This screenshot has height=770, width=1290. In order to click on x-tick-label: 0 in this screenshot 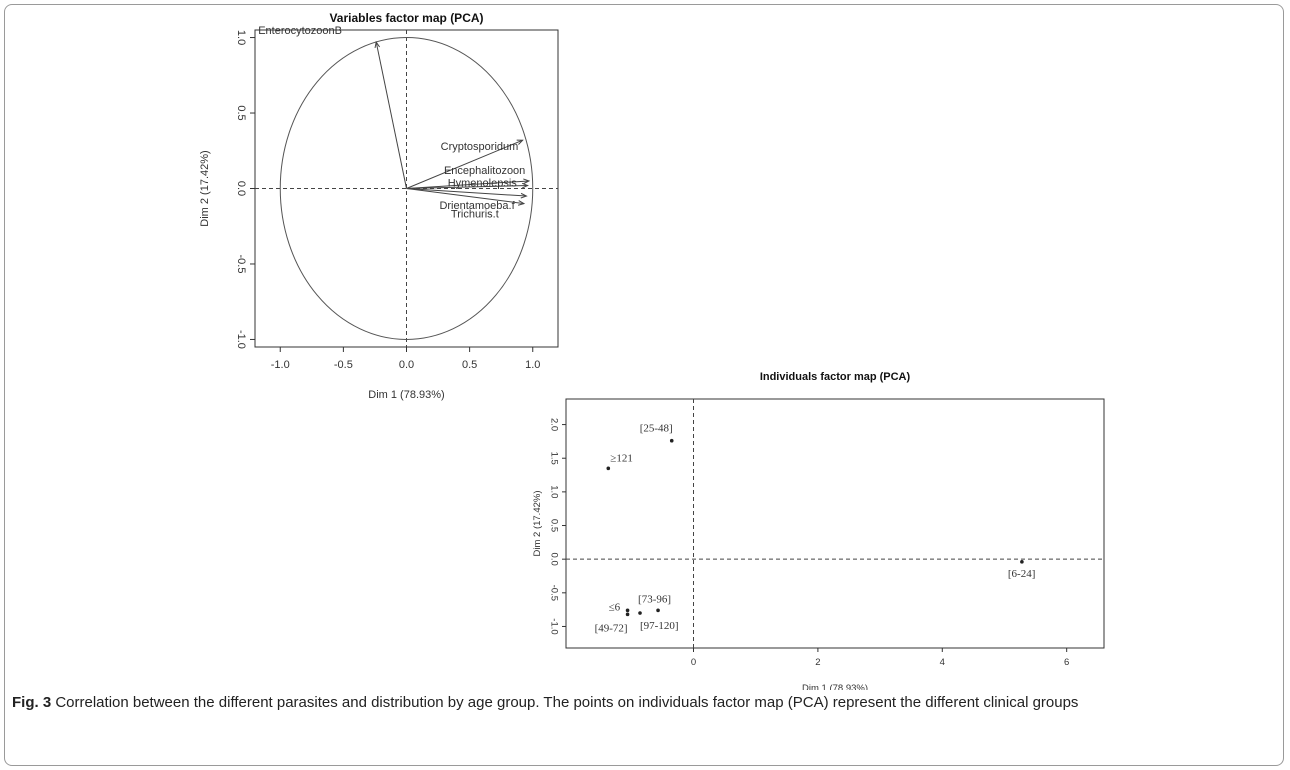, I will do `click(693, 662)`.